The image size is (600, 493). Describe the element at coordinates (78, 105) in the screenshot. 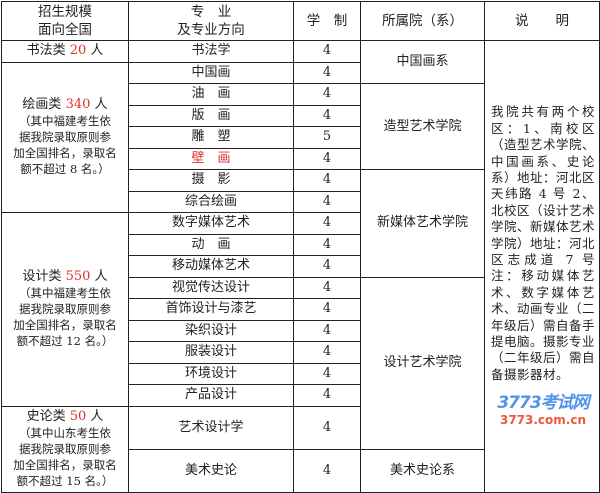

I see `group-count: 340` at that location.